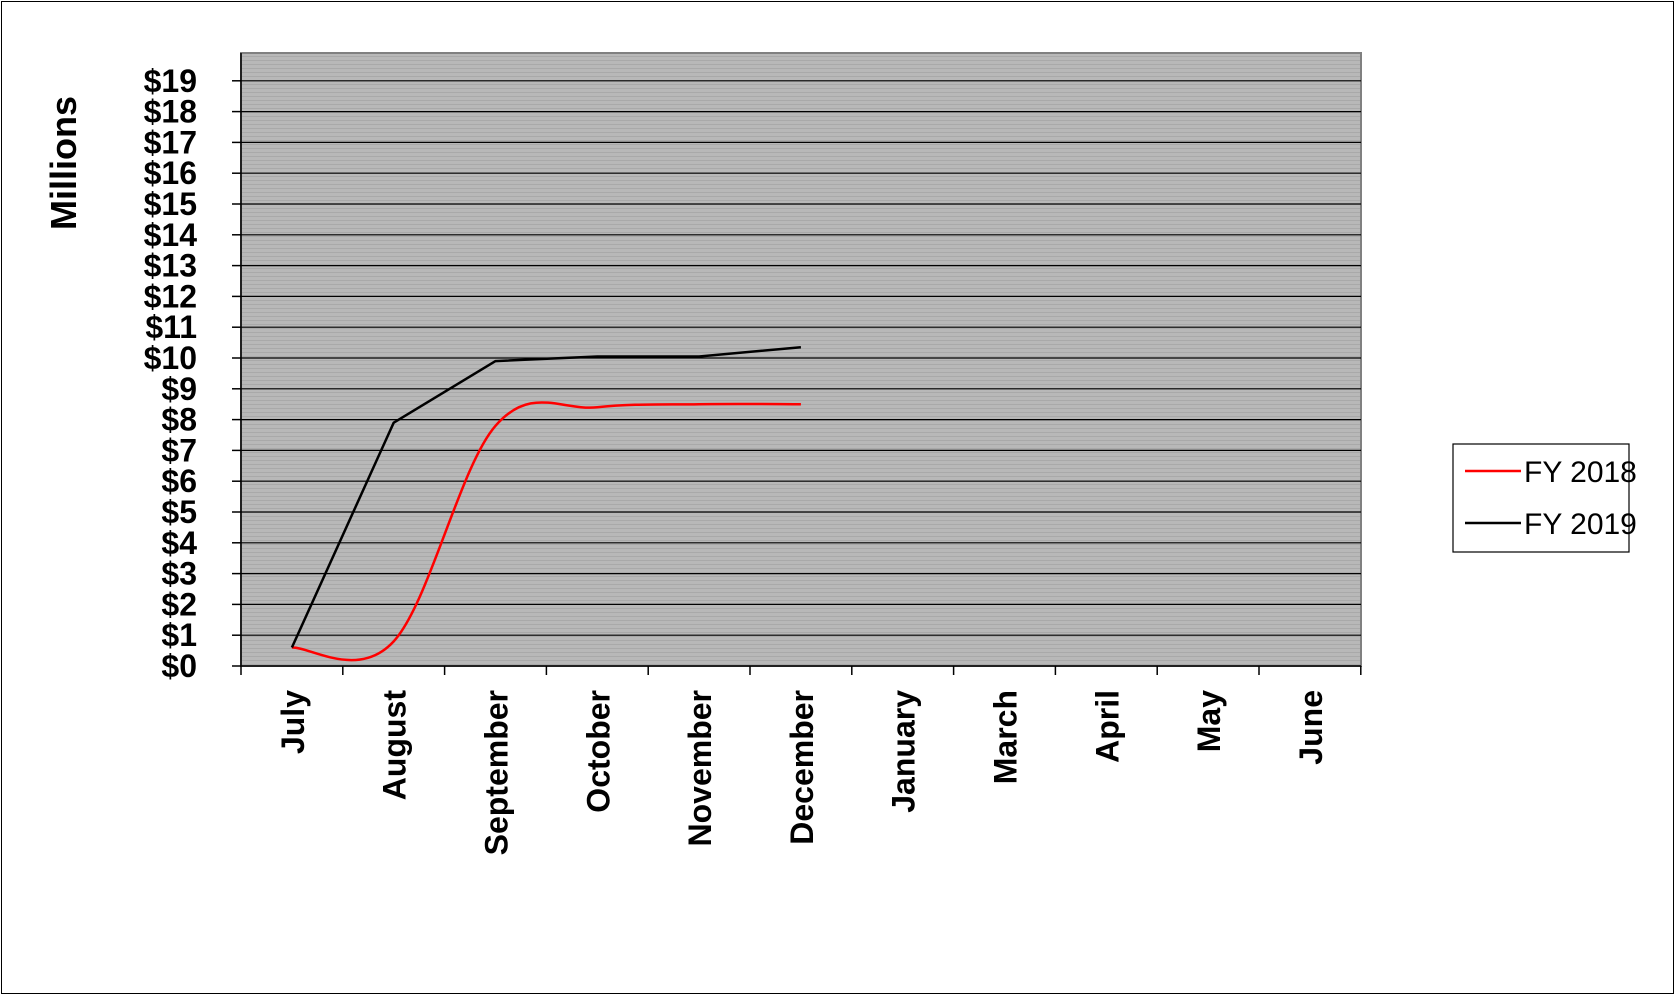 The image size is (1675, 995). Describe the element at coordinates (904, 751) in the screenshot. I see `x-tick-label: January` at that location.